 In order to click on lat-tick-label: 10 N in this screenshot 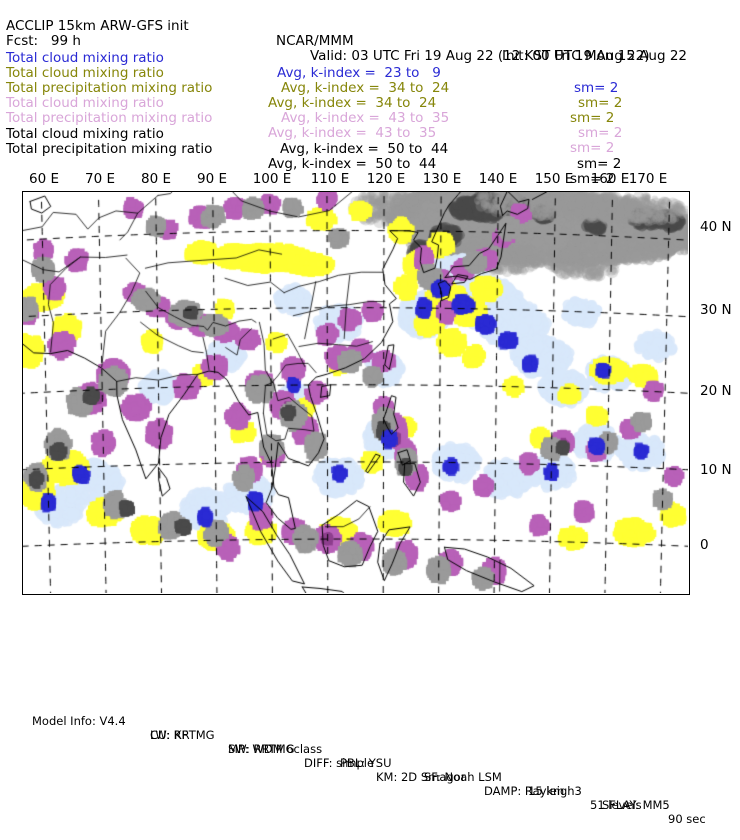, I will do `click(716, 470)`.